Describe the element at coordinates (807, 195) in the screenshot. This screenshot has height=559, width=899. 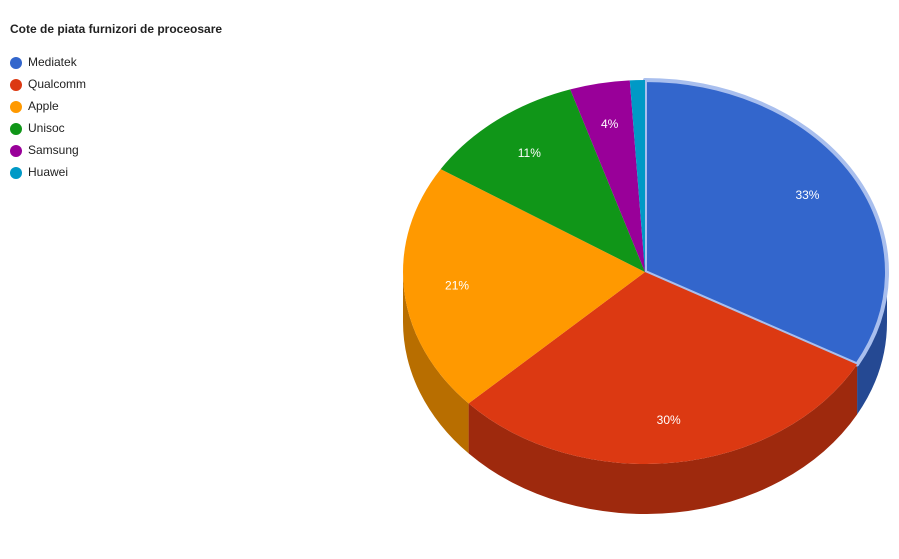
I see `slice-label: 33%` at that location.